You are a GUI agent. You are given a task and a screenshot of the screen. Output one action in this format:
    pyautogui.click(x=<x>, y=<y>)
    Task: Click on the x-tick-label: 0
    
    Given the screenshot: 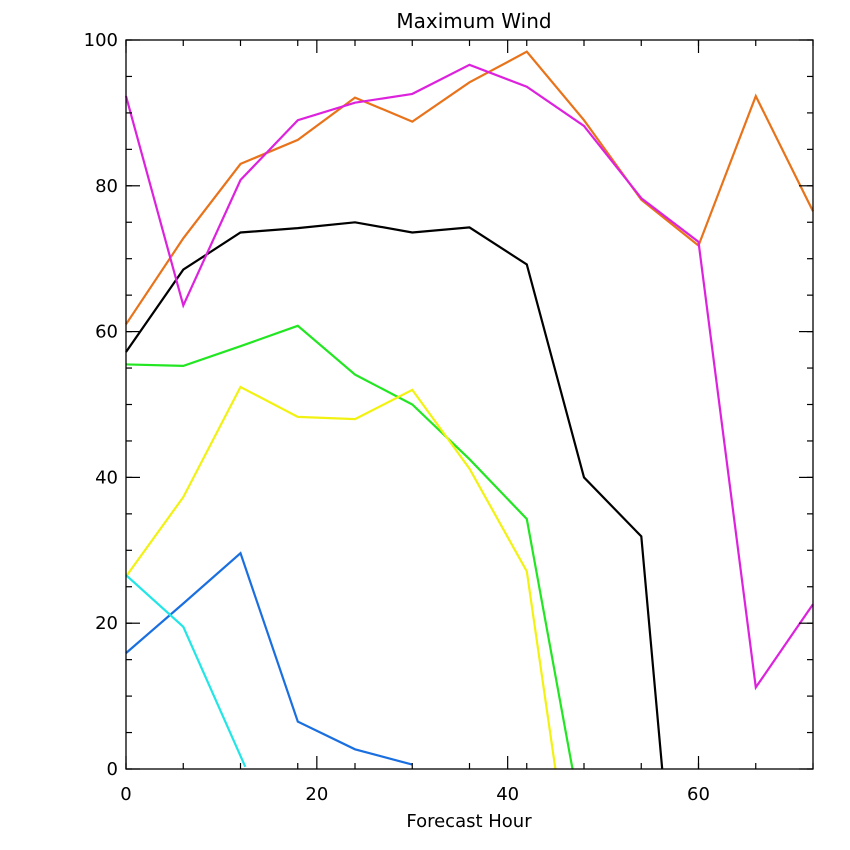 What is the action you would take?
    pyautogui.click(x=125, y=794)
    